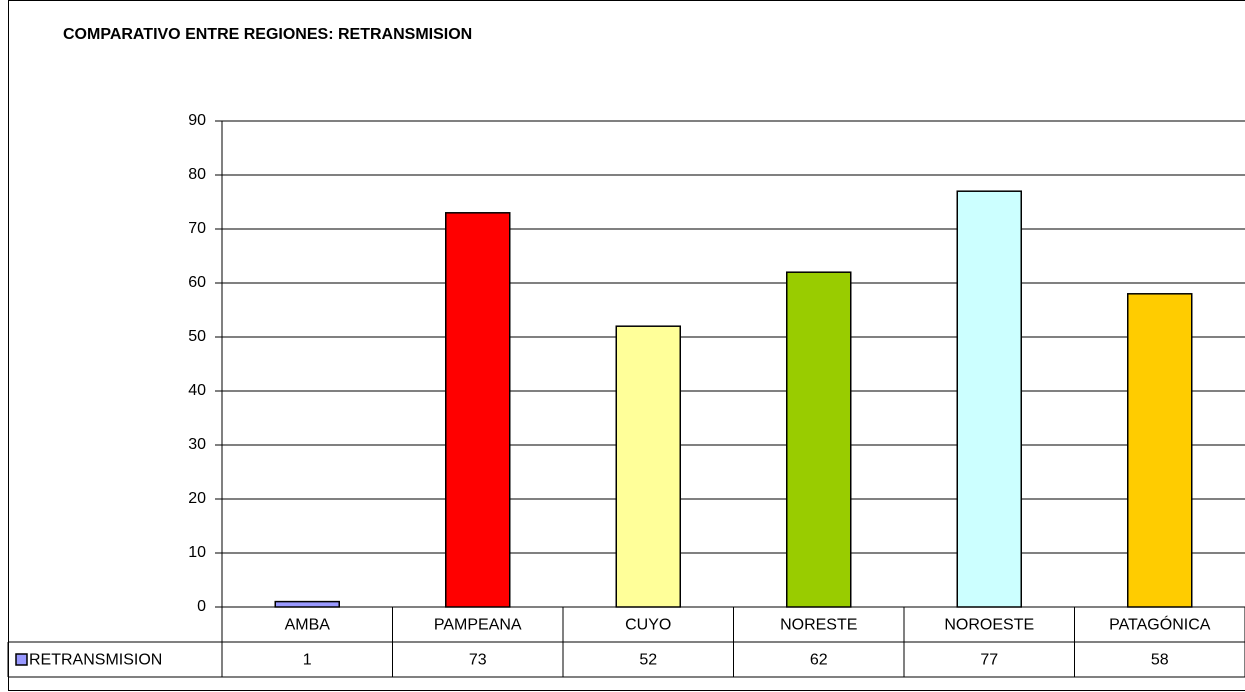 Image resolution: width=1245 pixels, height=692 pixels. Describe the element at coordinates (197, 444) in the screenshot. I see `y-tick-label: 30` at that location.